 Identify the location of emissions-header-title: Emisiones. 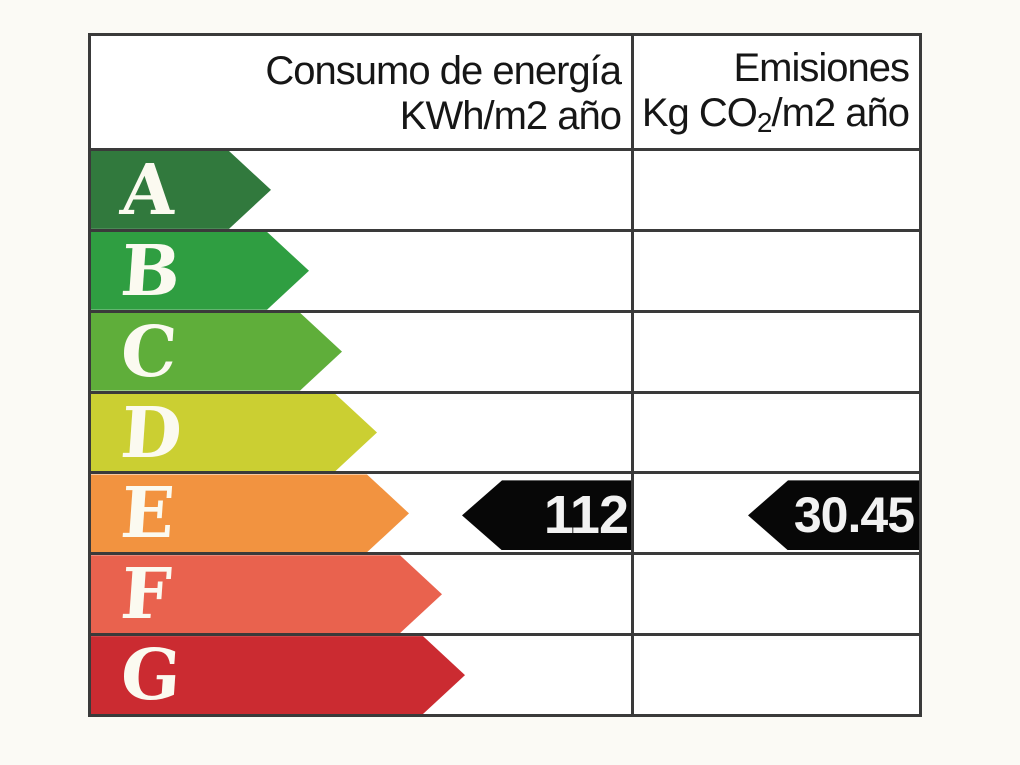
(821, 68).